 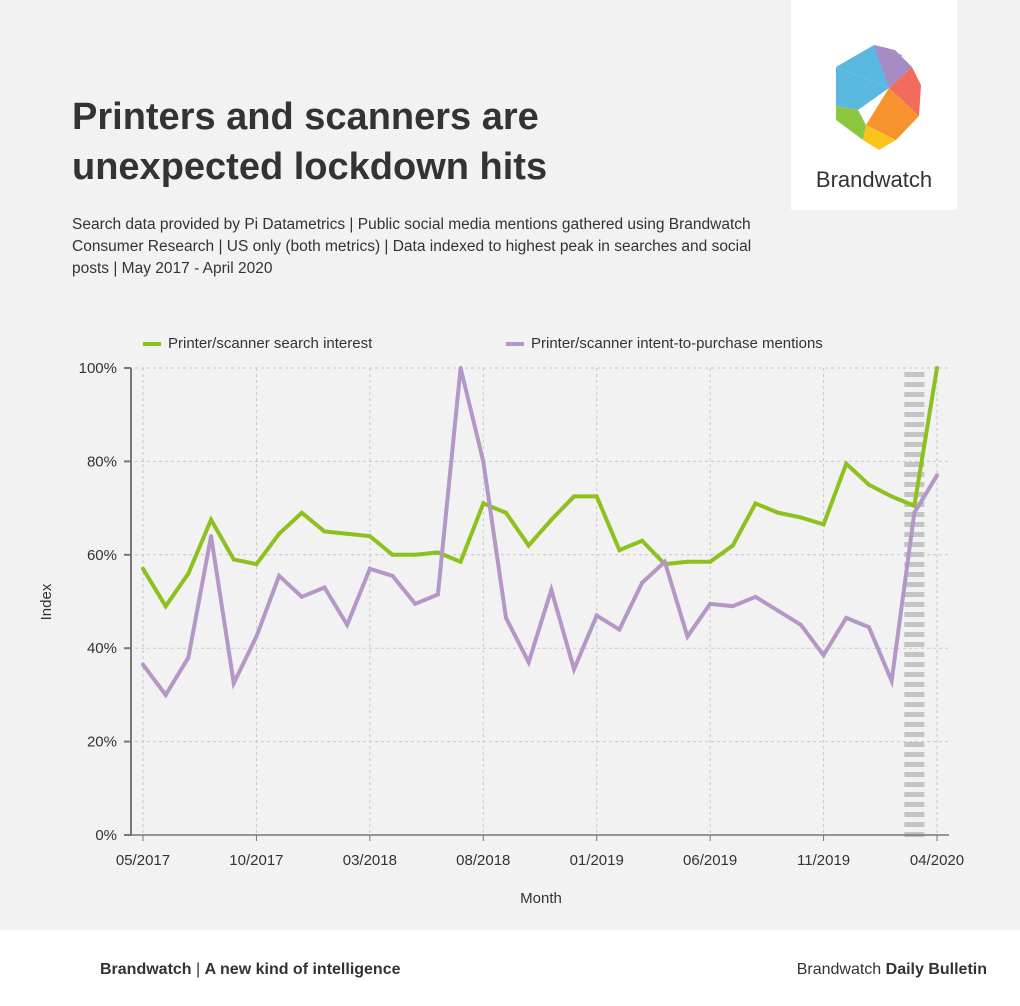 I want to click on x-tick-label: 08/2018, so click(x=483, y=860).